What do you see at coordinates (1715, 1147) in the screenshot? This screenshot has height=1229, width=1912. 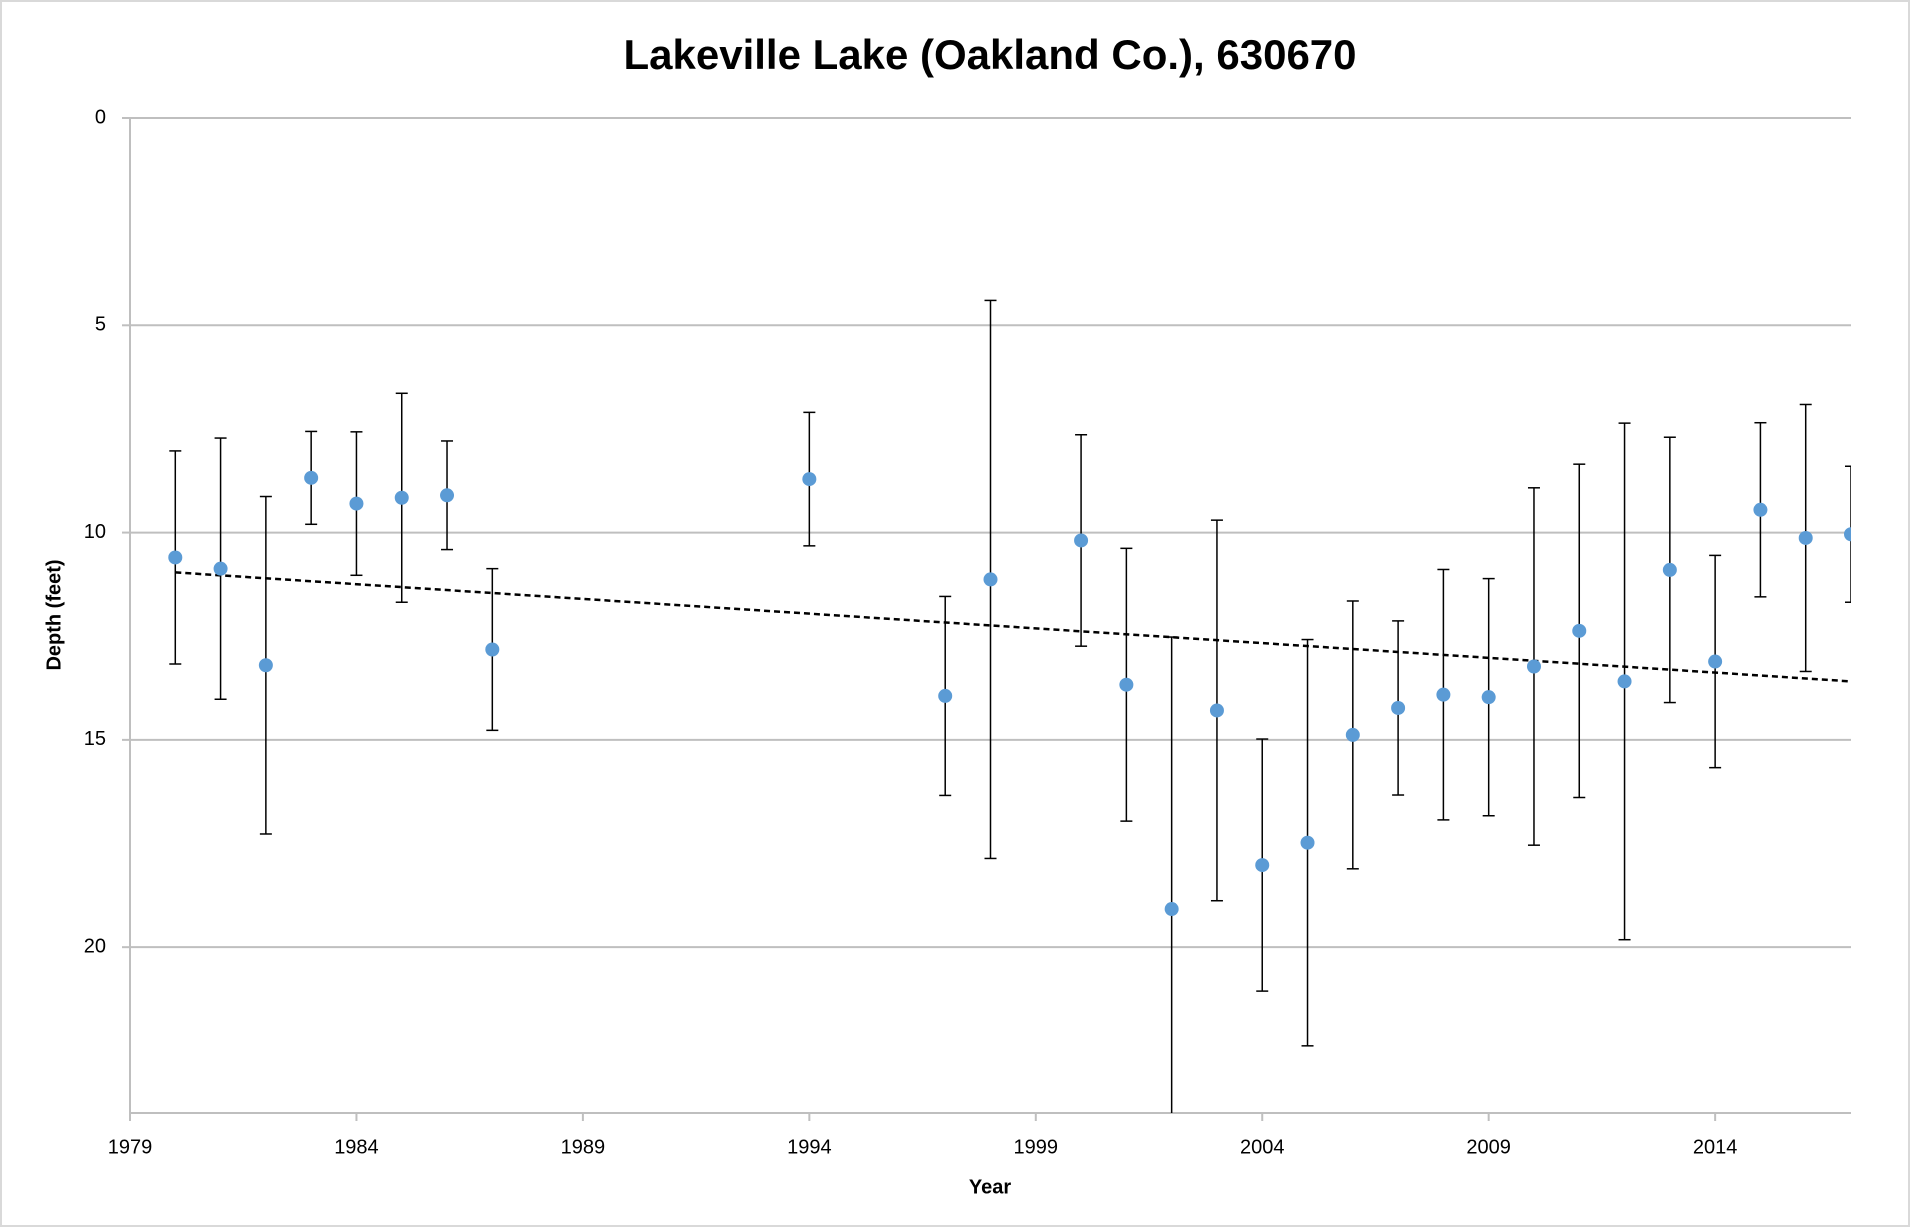 I see `x-tick-label: 2014` at bounding box center [1715, 1147].